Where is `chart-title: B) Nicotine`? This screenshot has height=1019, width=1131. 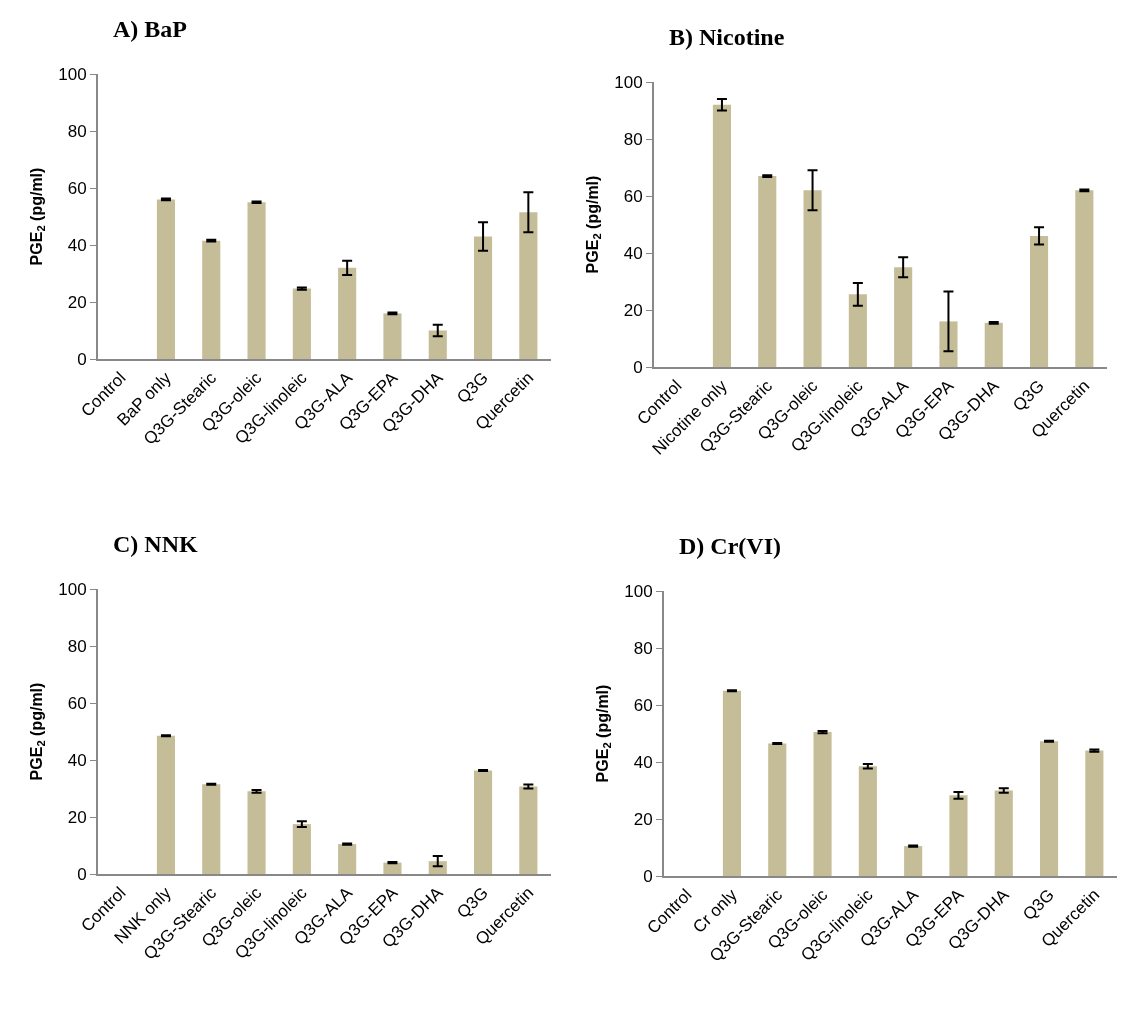
chart-title: B) Nicotine is located at coordinates (727, 37).